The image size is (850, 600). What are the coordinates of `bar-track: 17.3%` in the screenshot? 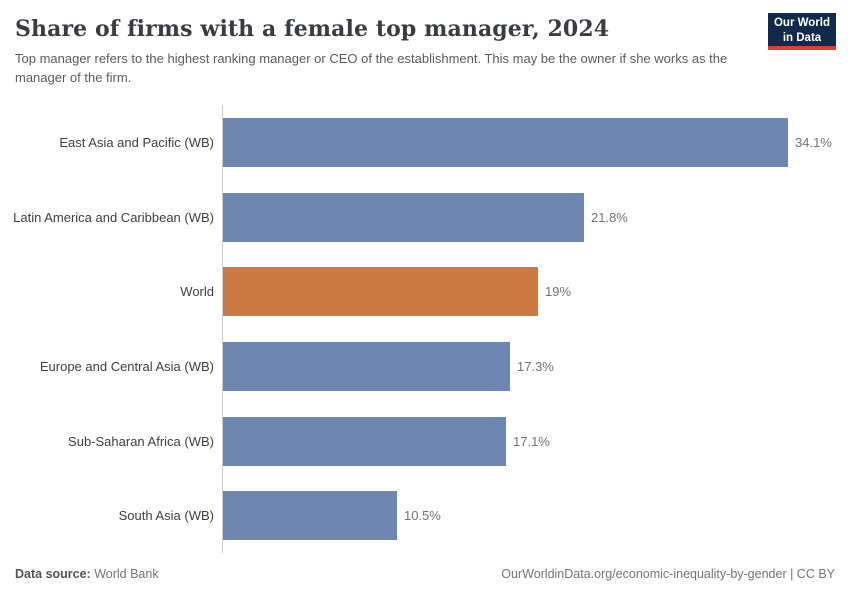 It's located at (536, 366).